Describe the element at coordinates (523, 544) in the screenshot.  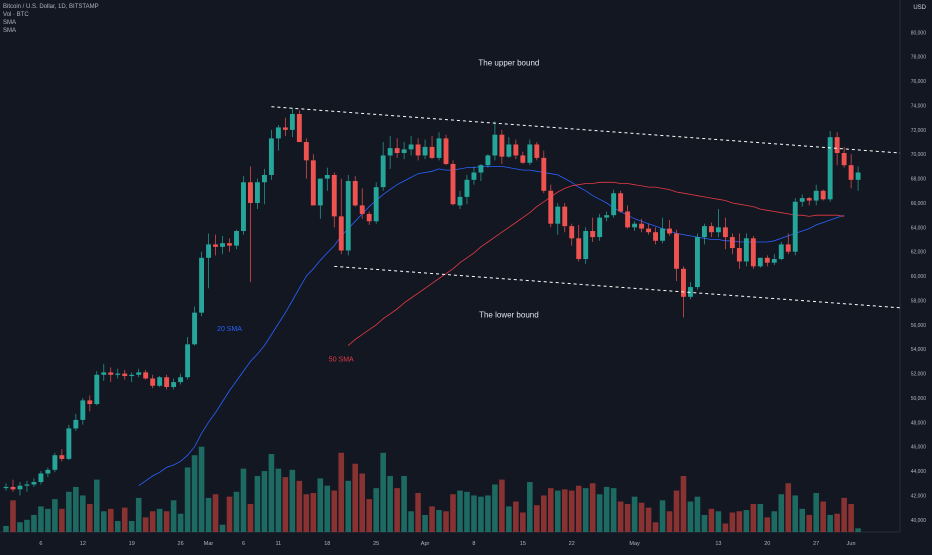
I see `x-tick-label: 15` at that location.